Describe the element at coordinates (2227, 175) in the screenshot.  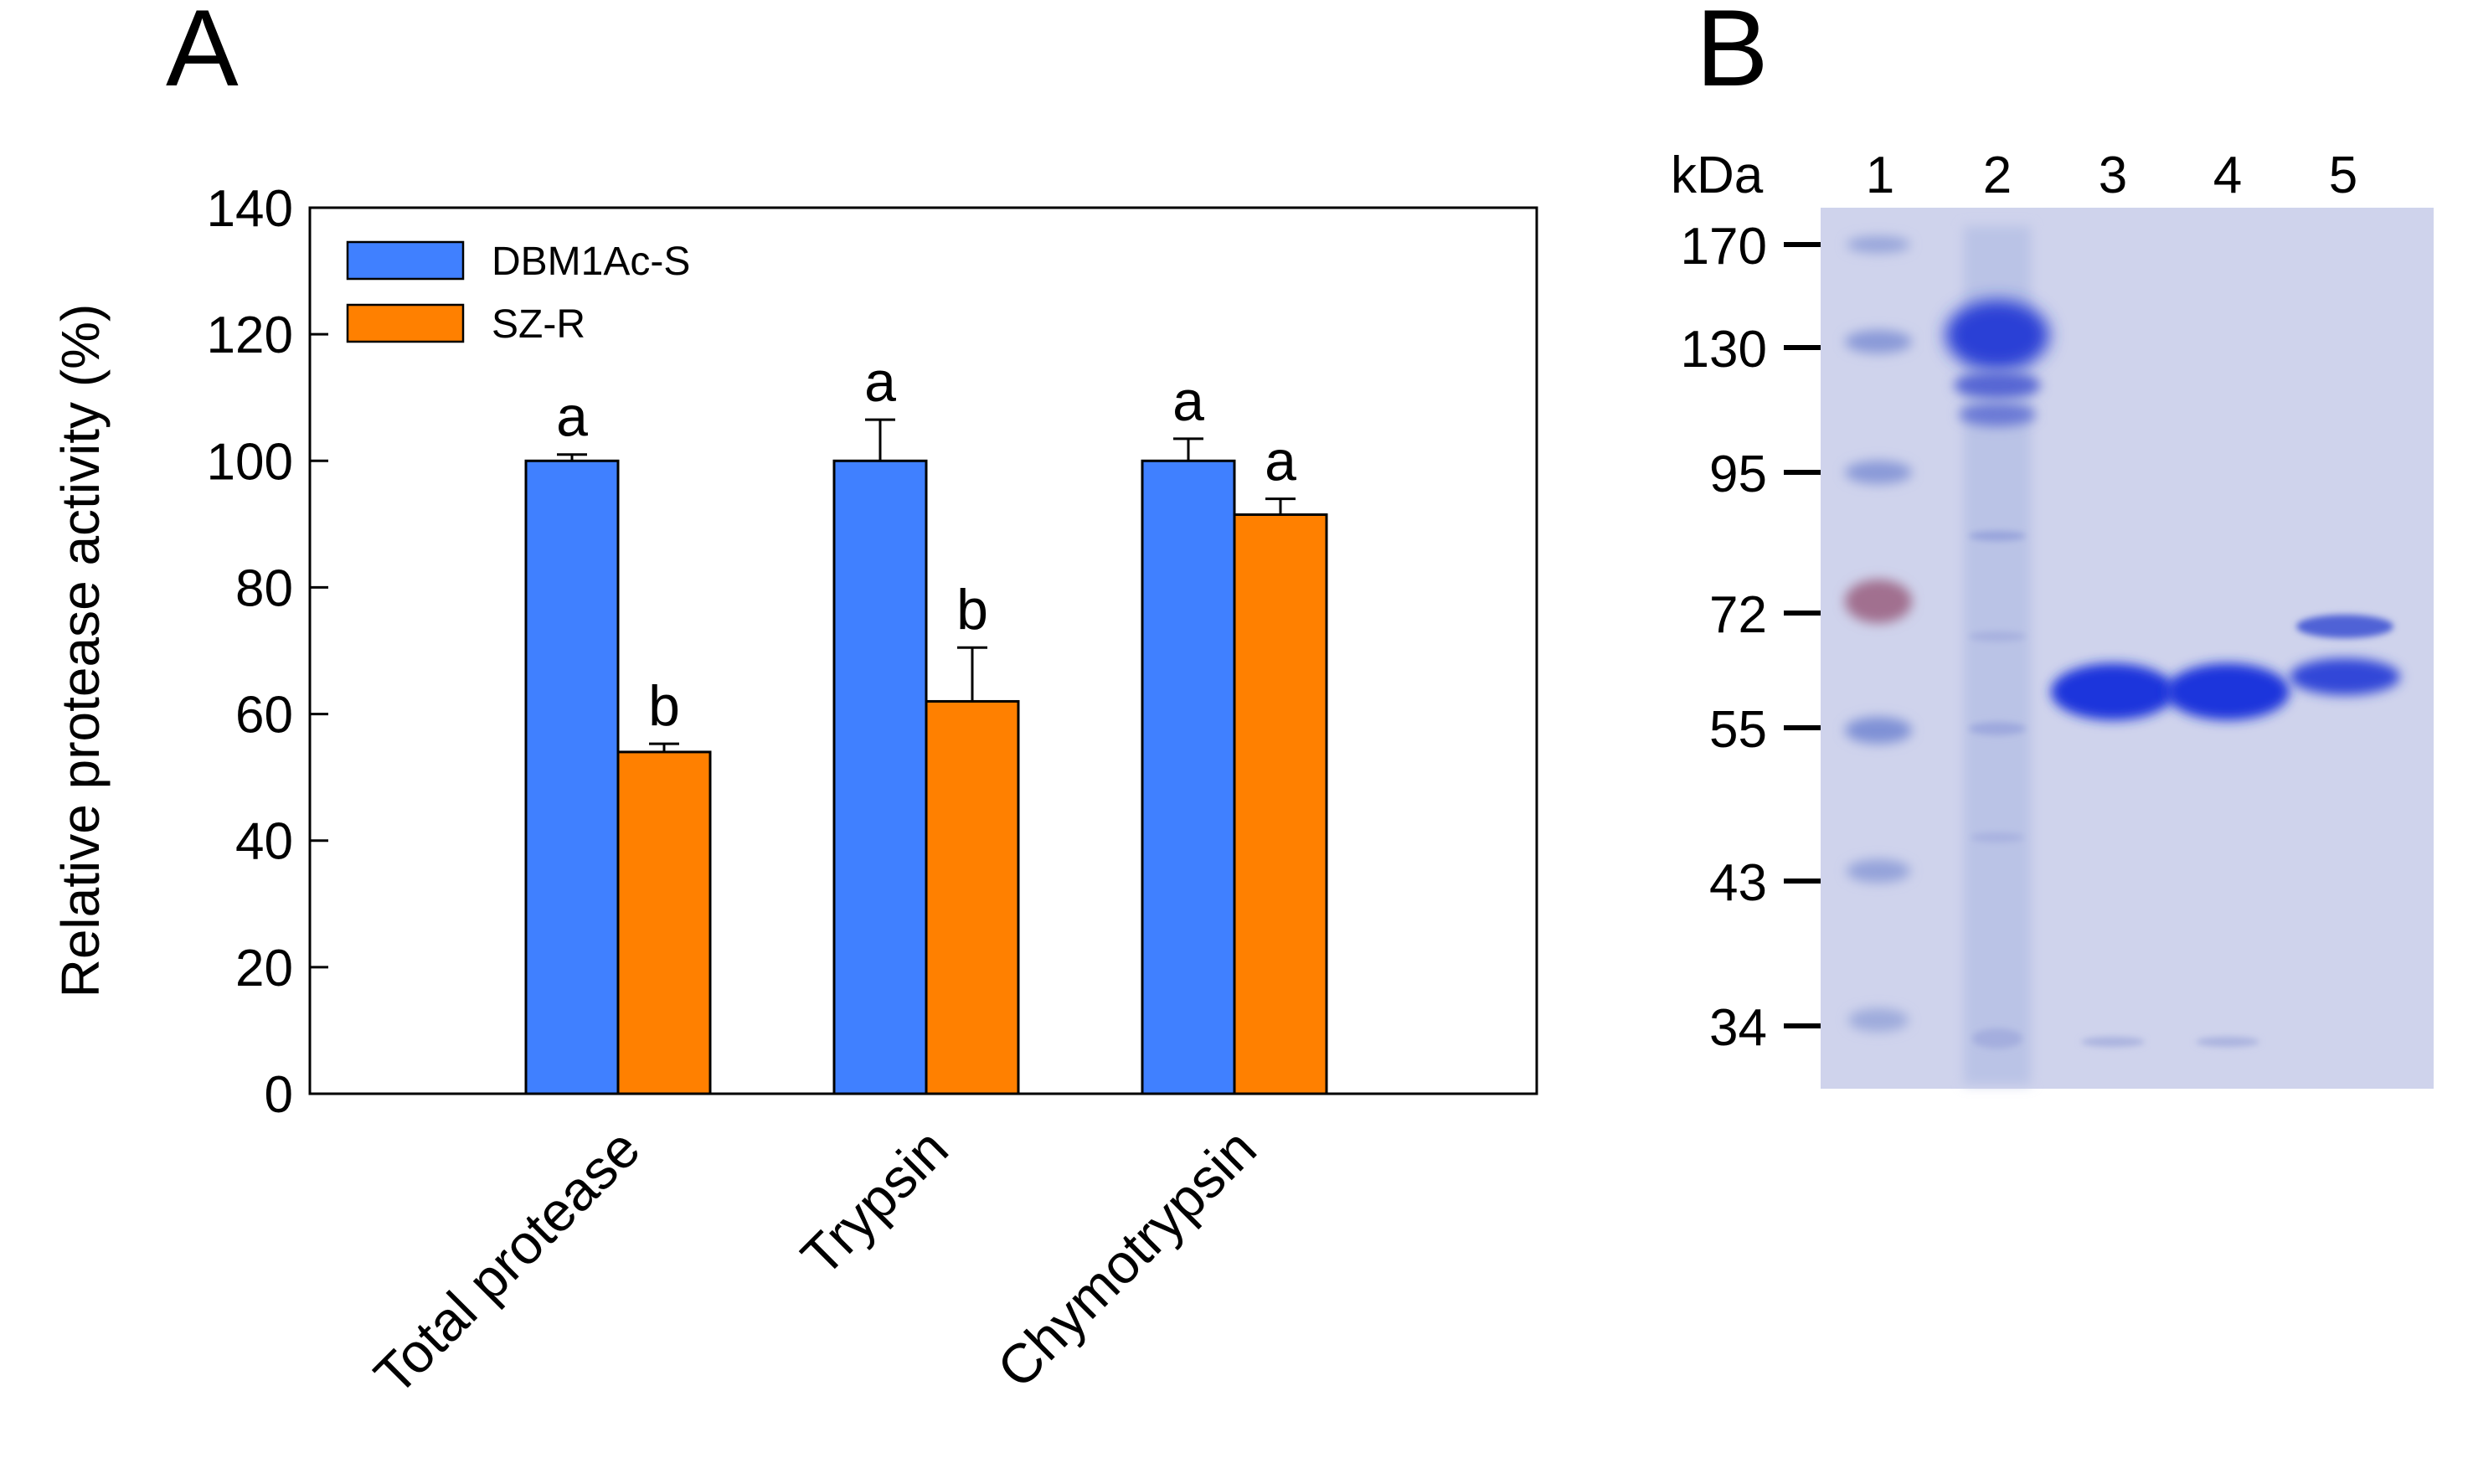
I see `lane-label-4: 4` at that location.